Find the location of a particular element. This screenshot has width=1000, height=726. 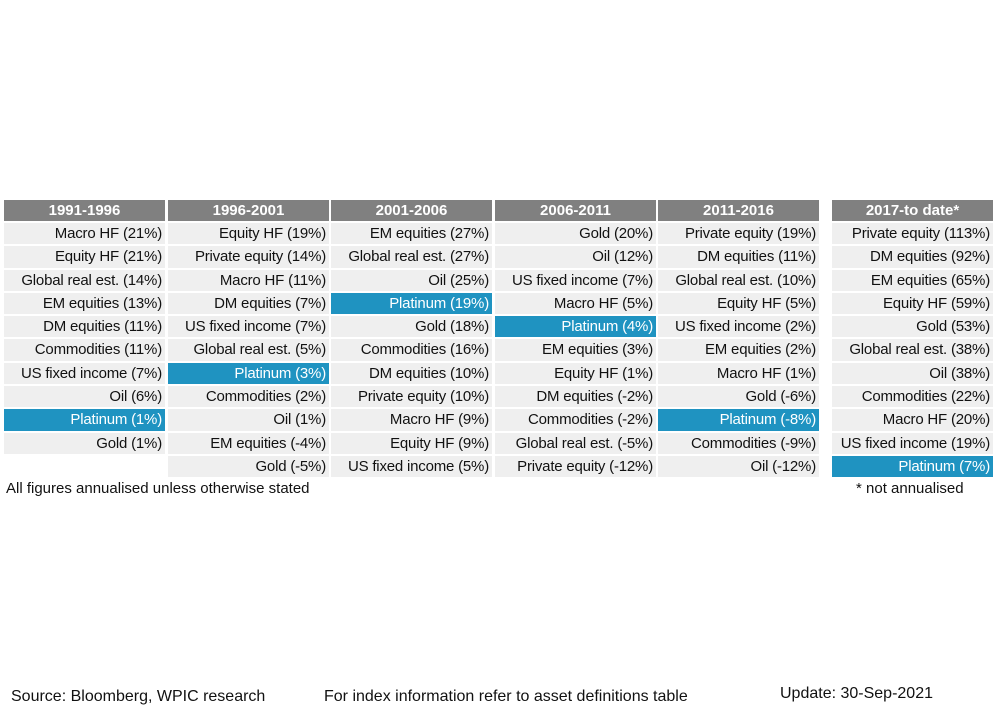

asset-return-cell: Gold (-5%) is located at coordinates (248, 466).